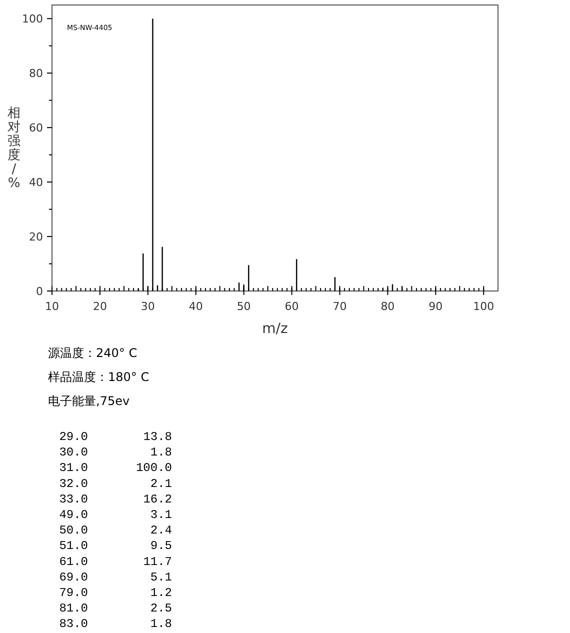 Image resolution: width=570 pixels, height=633 pixels. Describe the element at coordinates (161, 531) in the screenshot. I see `text: 2.4` at that location.